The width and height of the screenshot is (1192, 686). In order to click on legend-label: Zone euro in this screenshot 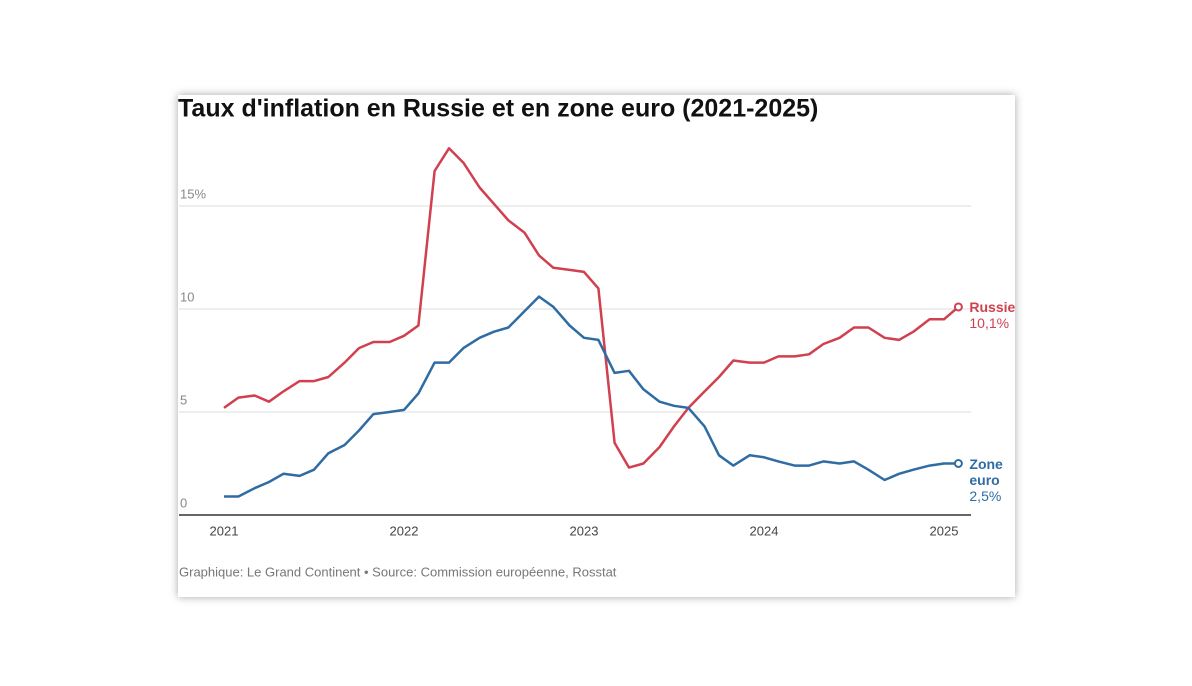, I will do `click(986, 471)`.